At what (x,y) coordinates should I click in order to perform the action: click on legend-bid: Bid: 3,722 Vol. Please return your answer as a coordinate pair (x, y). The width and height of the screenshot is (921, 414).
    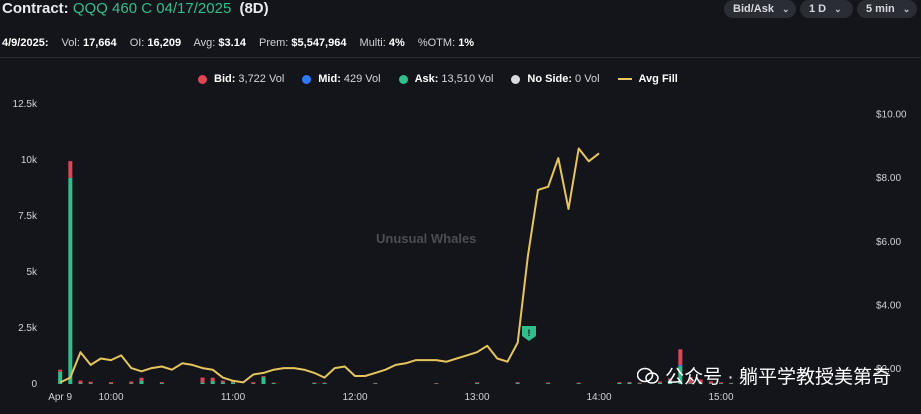
    Looking at the image, I should click on (241, 79).